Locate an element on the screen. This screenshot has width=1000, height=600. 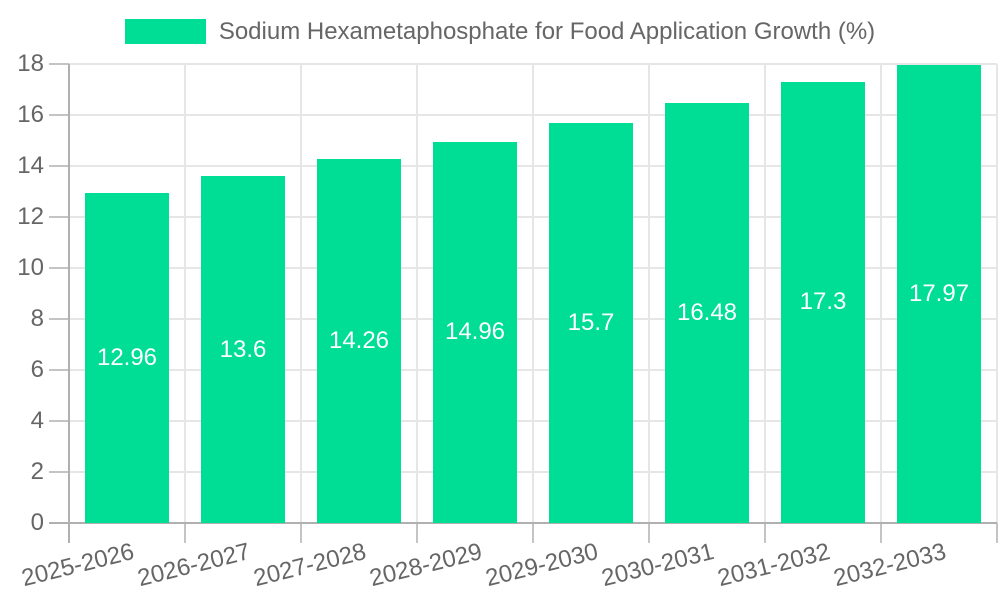
bar-value-label: 15.7 is located at coordinates (591, 322).